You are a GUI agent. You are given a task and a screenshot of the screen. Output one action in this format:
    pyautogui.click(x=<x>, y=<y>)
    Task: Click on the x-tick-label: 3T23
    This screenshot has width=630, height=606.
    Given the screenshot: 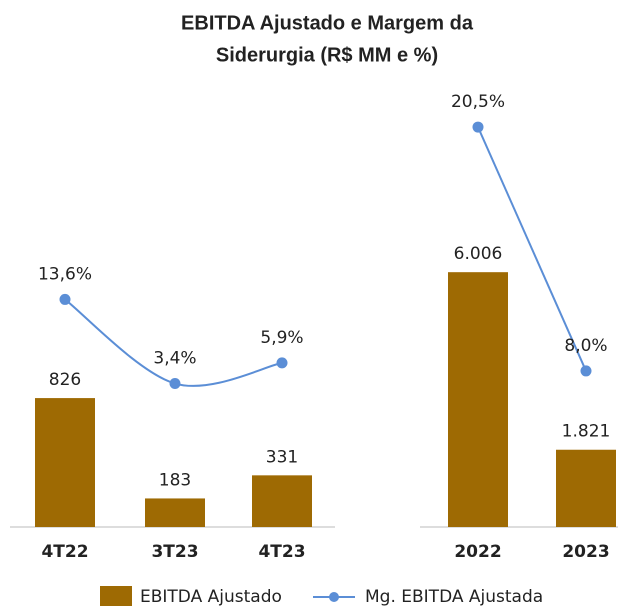 What is the action you would take?
    pyautogui.click(x=174, y=552)
    